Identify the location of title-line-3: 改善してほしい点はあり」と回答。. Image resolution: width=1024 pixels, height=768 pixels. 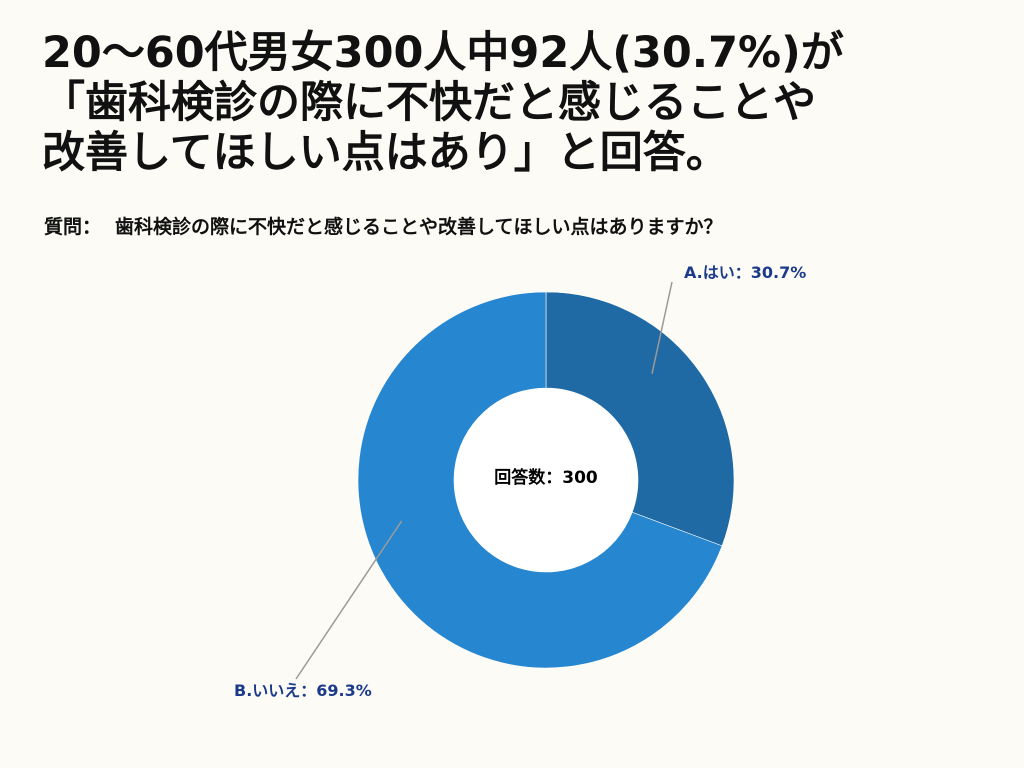
(385, 153).